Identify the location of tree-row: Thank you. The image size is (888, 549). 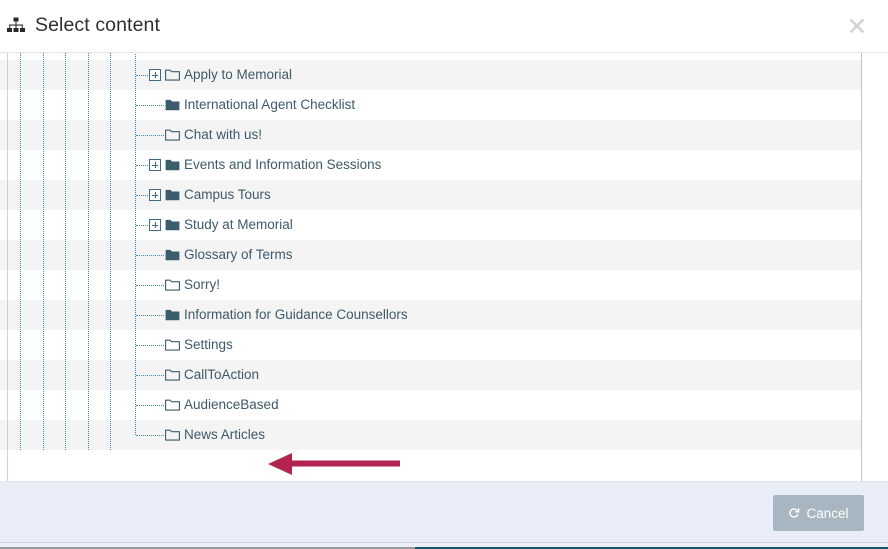
(431, 56).